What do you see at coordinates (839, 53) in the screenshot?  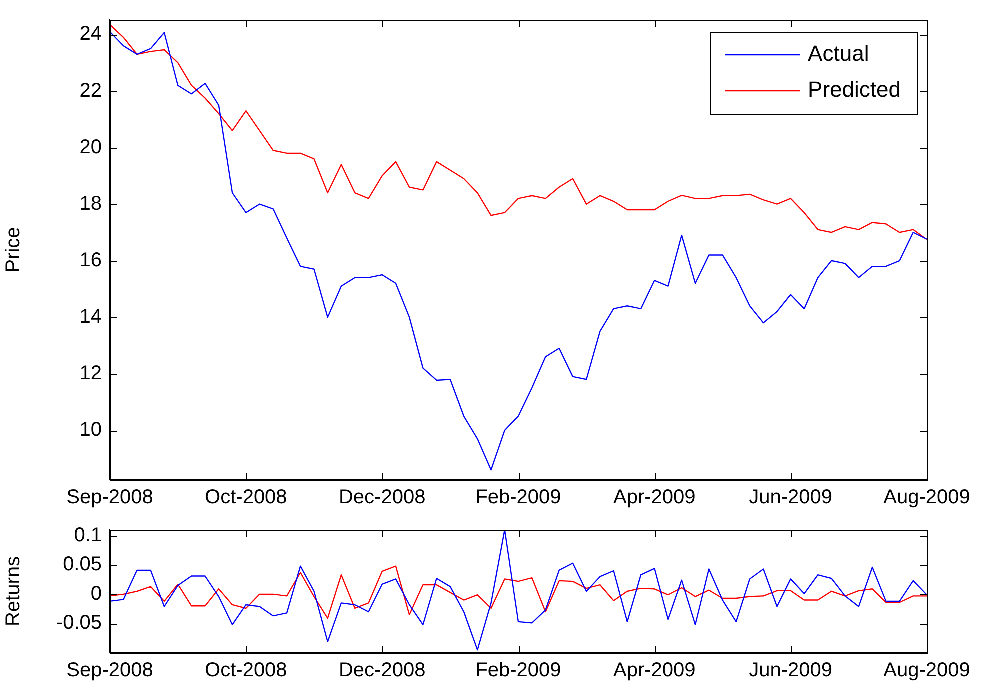 I see `legend-label: Actual` at bounding box center [839, 53].